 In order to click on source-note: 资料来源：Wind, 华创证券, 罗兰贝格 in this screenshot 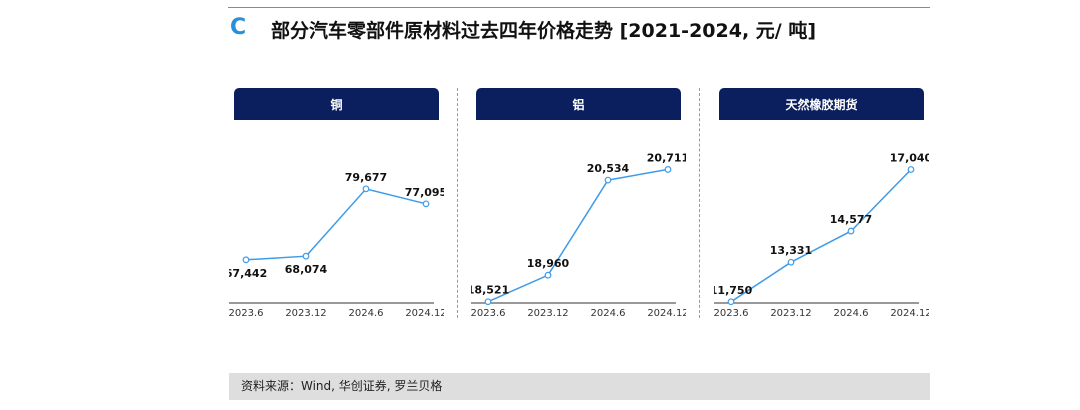, I will do `click(579, 386)`.